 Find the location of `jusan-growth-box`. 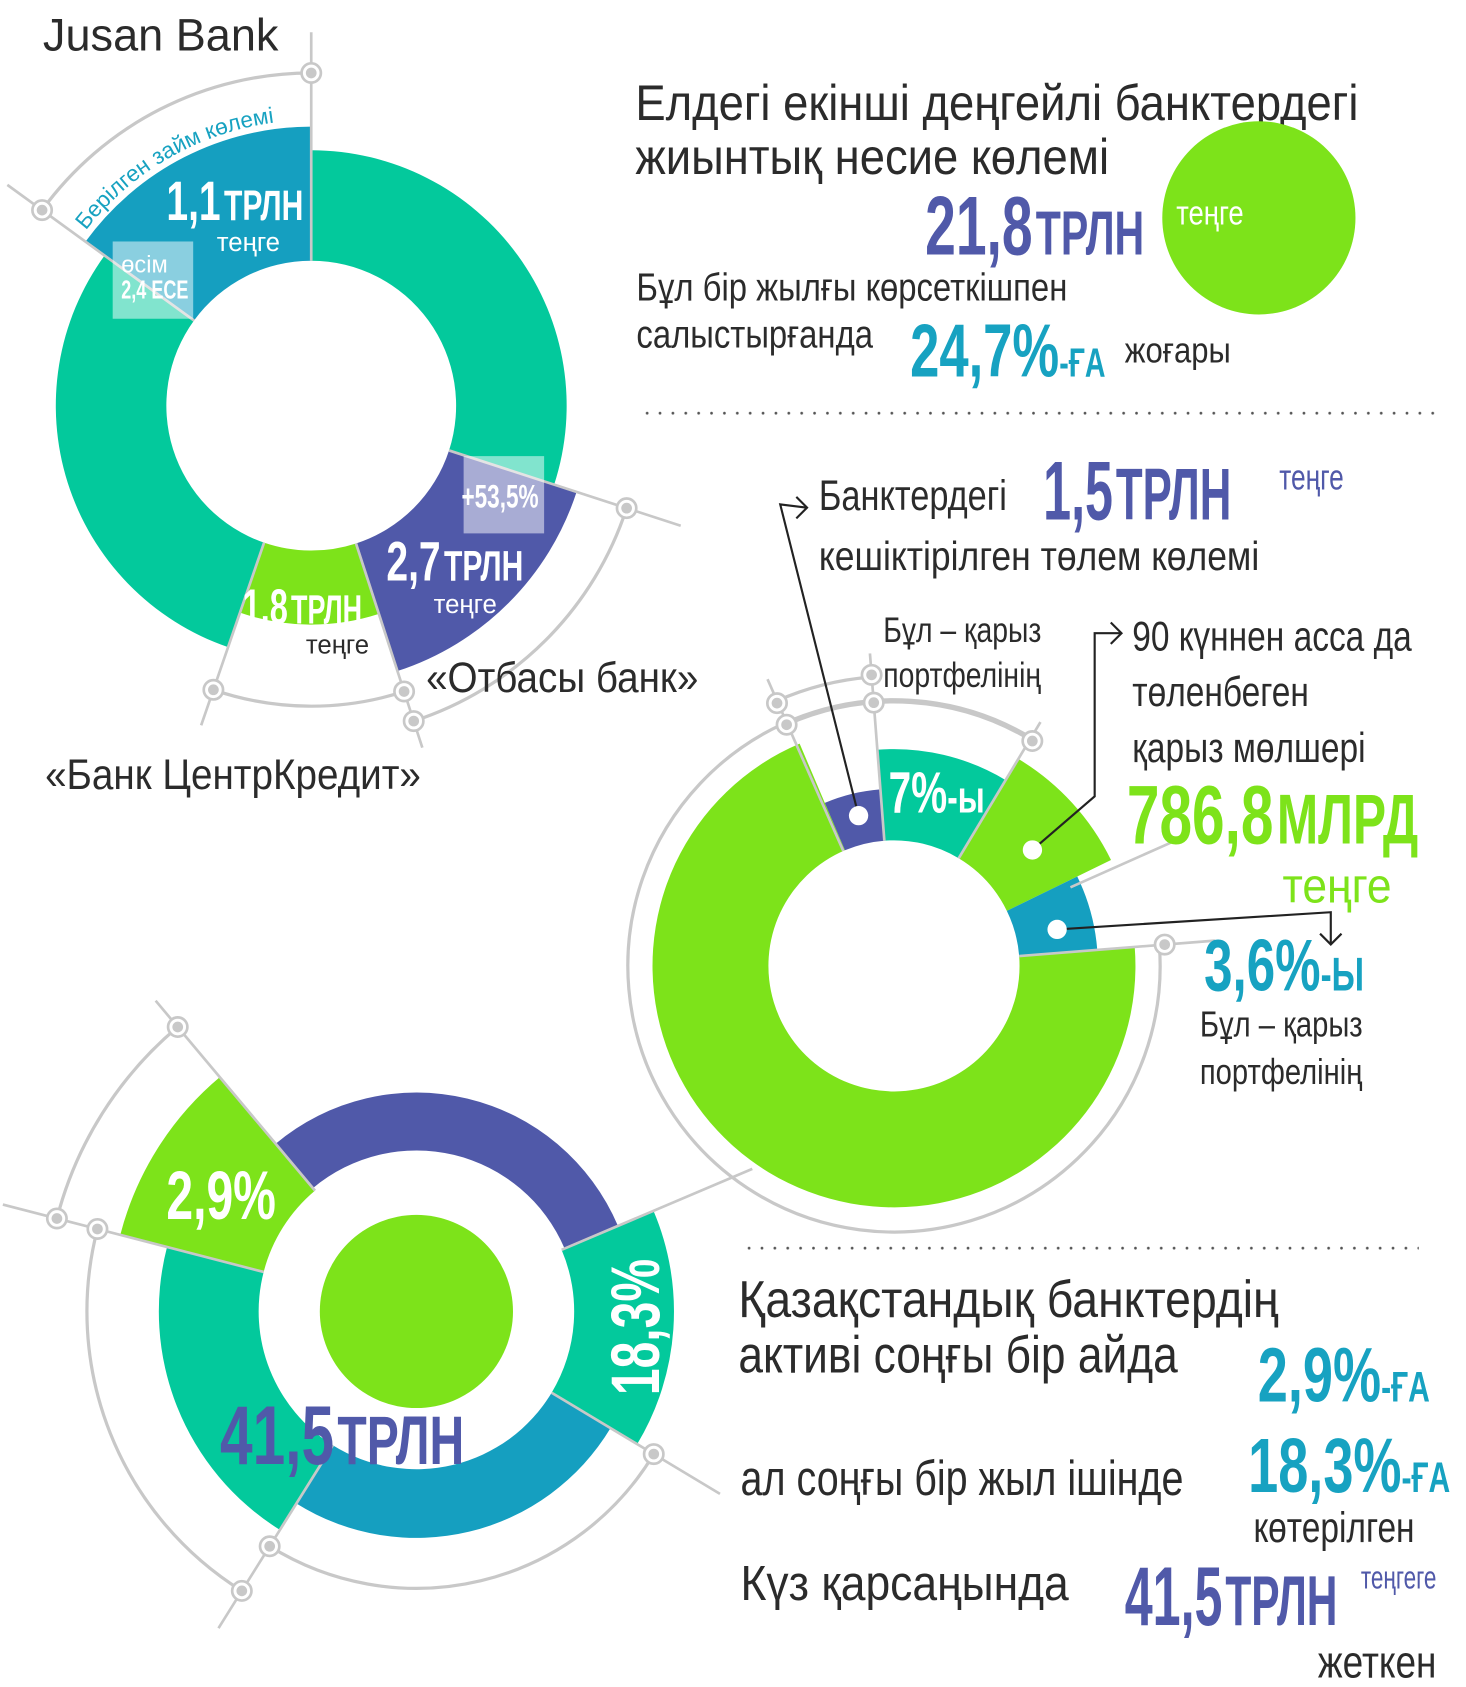

jusan-growth-box is located at coordinates (153, 280).